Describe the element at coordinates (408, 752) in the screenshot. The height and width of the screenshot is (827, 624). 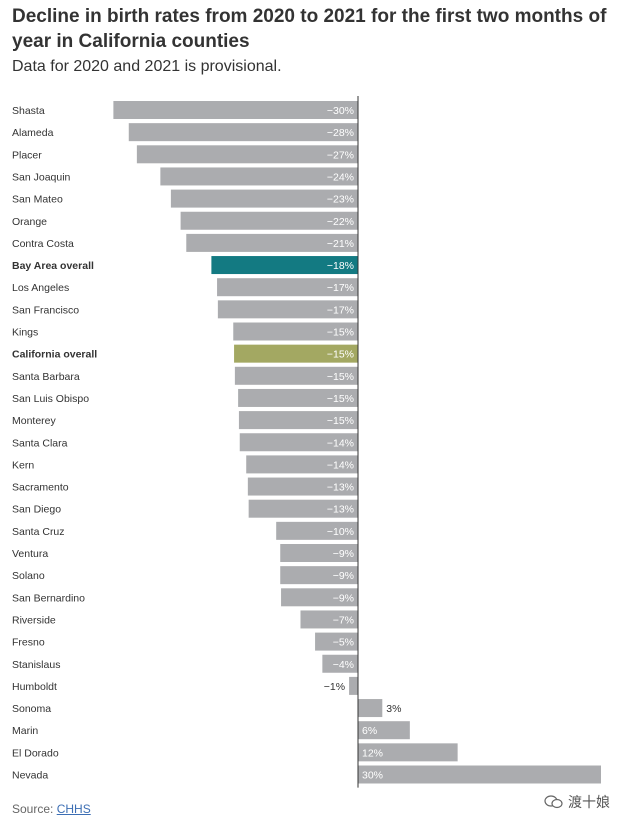
I see `bar-el-dorado` at that location.